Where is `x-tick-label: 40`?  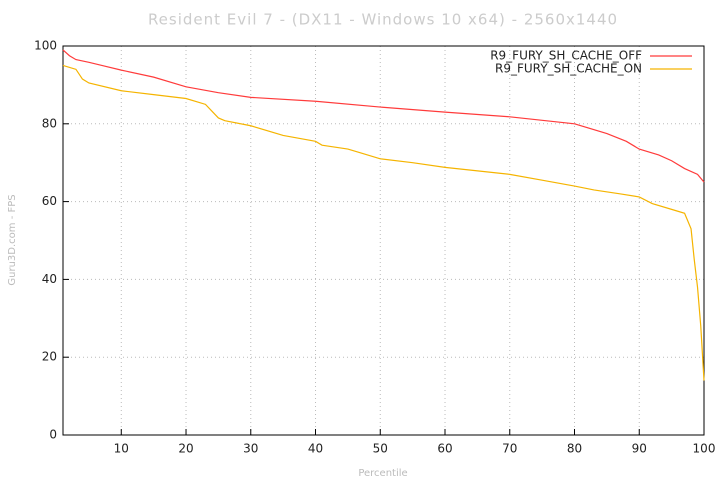 x-tick-label: 40 is located at coordinates (315, 449).